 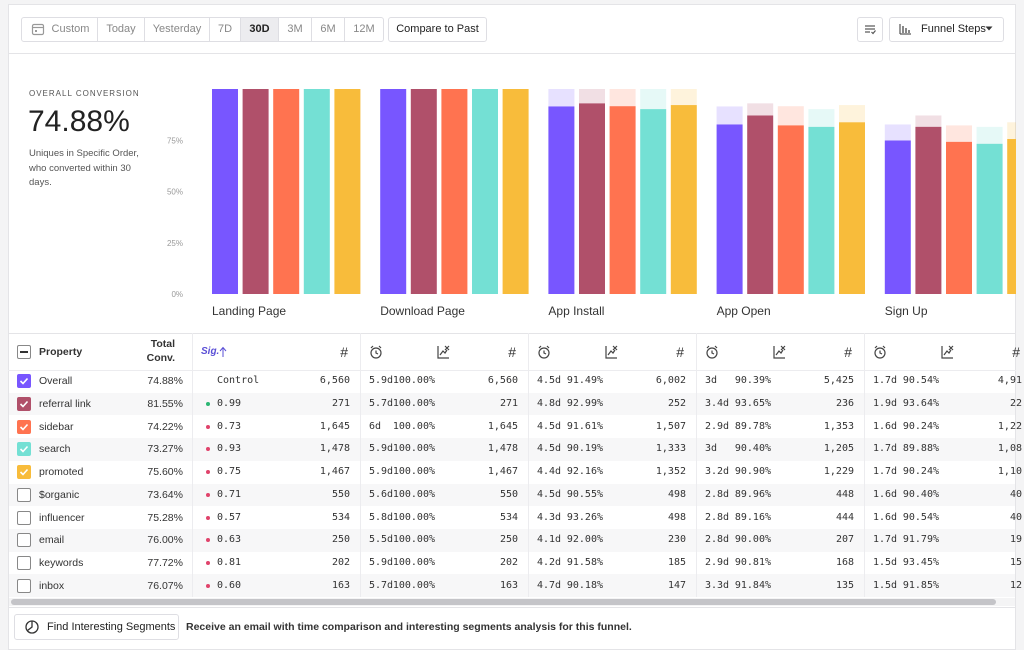 I want to click on sort-arrow-part, so click(x=223, y=351).